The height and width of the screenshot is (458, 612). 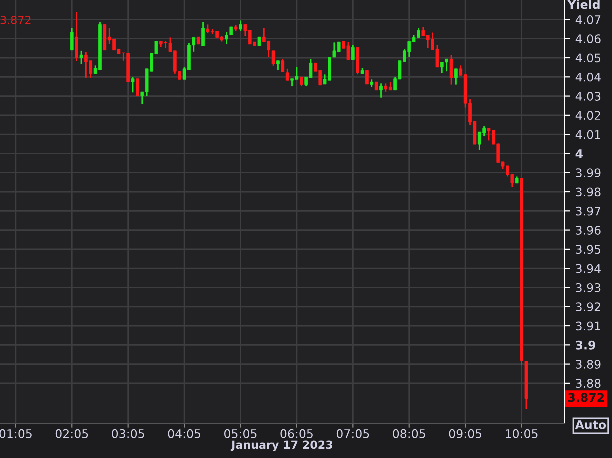 I want to click on y-tick-label: 3.98, so click(x=588, y=192).